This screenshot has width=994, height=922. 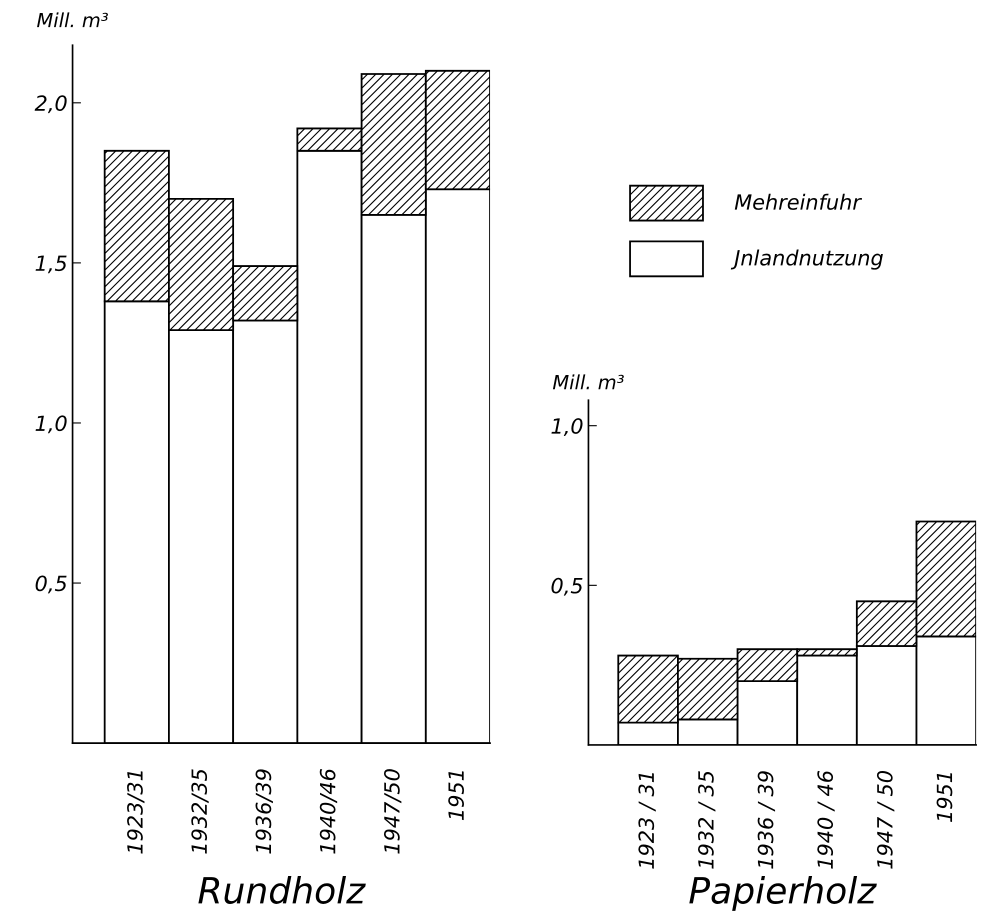 What do you see at coordinates (393, 811) in the screenshot?
I see `x-tick-label: 1947/50` at bounding box center [393, 811].